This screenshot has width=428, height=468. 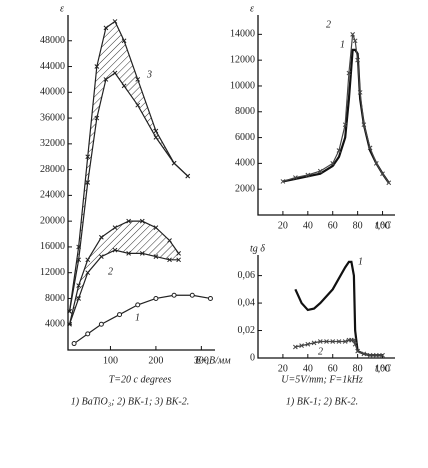 What do you see at coordinates (52, 195) in the screenshot?
I see `y-tick-label: 24000` at bounding box center [52, 195].